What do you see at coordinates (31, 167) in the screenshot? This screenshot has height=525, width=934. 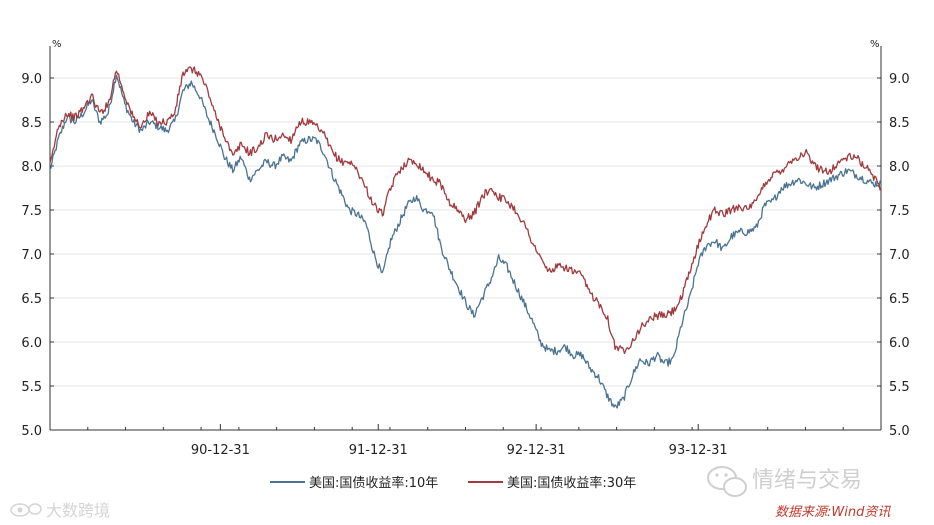 I see `y-tick-label-left: 8.0` at bounding box center [31, 167].